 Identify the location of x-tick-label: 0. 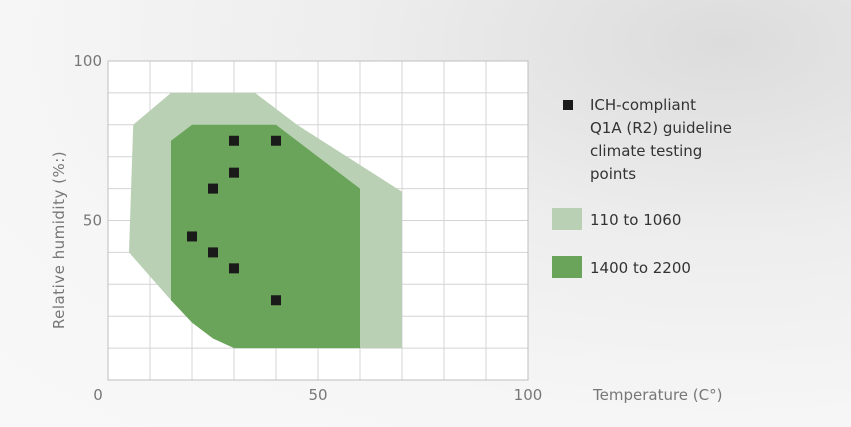
(98, 395).